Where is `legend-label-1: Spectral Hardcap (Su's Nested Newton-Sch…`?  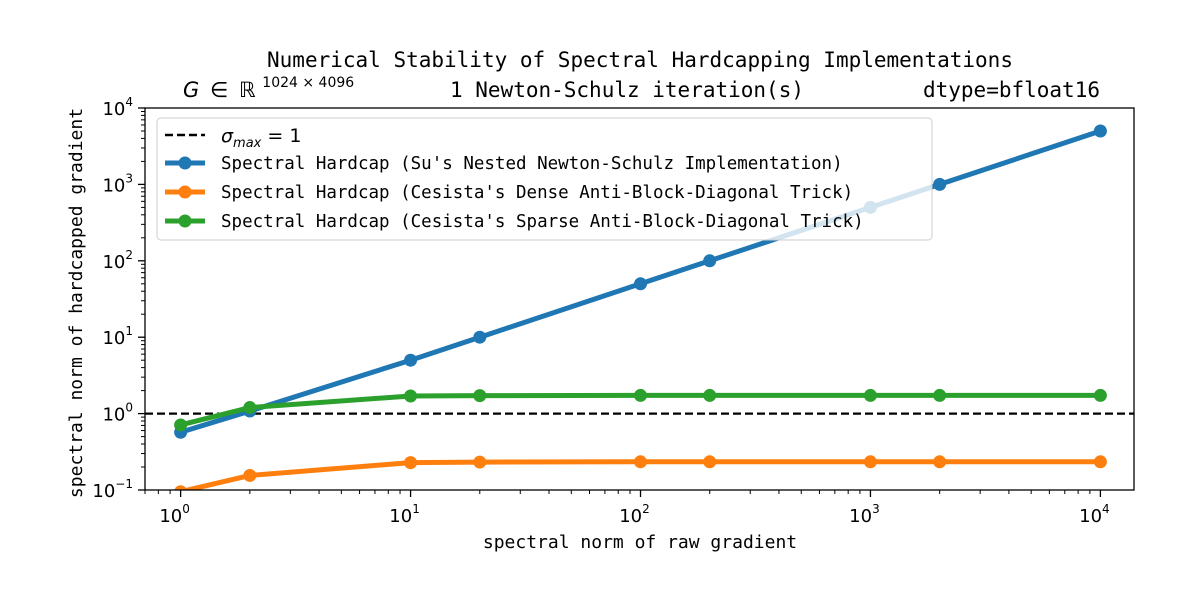 legend-label-1: Spectral Hardcap (Su's Nested Newton-Sch… is located at coordinates (532, 164).